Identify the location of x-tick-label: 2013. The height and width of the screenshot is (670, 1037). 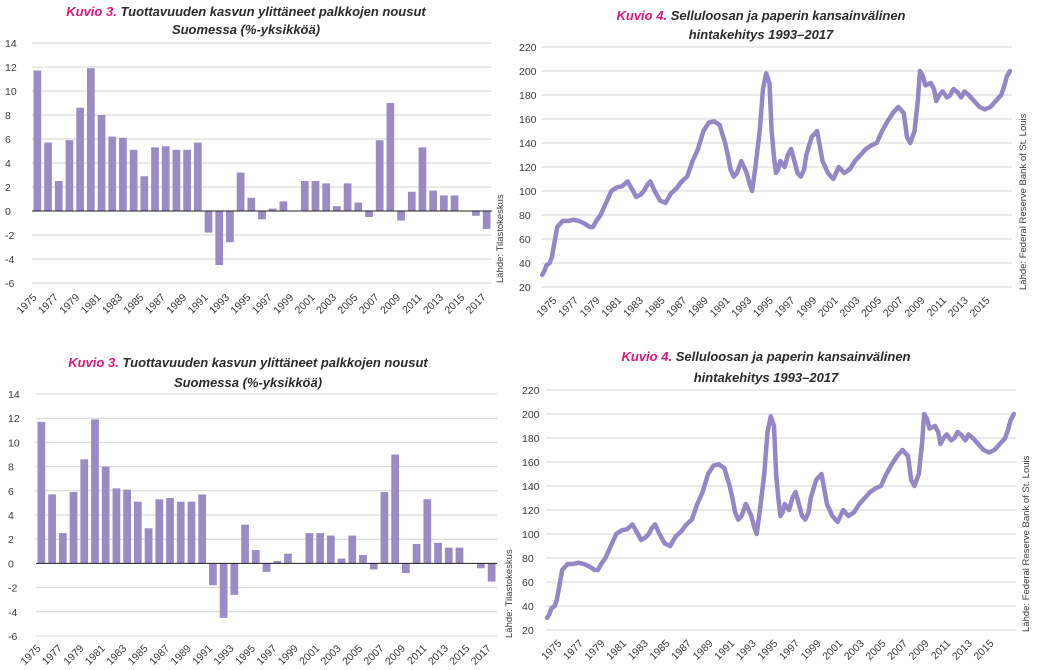
(962, 650).